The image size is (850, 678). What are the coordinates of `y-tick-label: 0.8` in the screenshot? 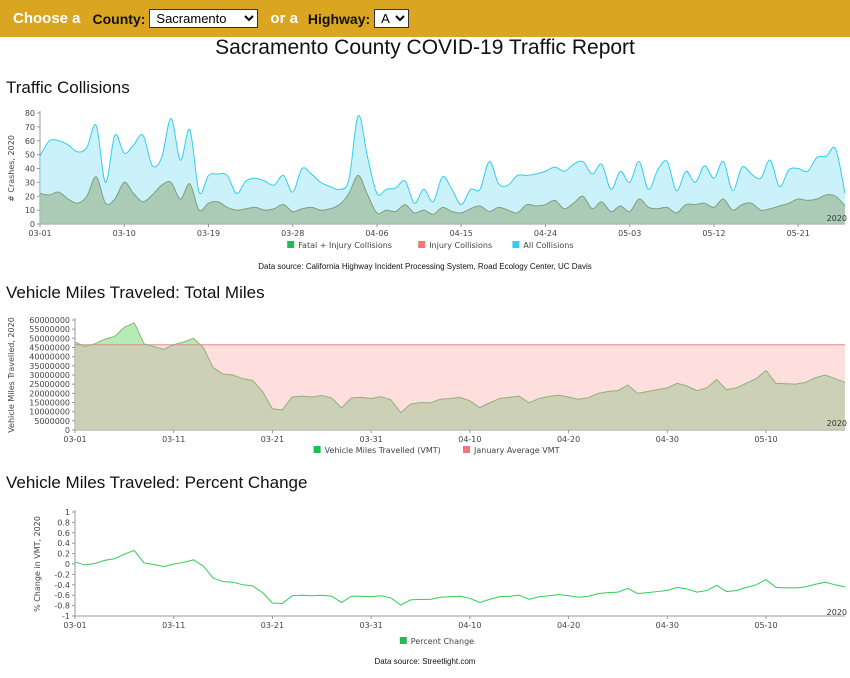 It's located at (63, 522).